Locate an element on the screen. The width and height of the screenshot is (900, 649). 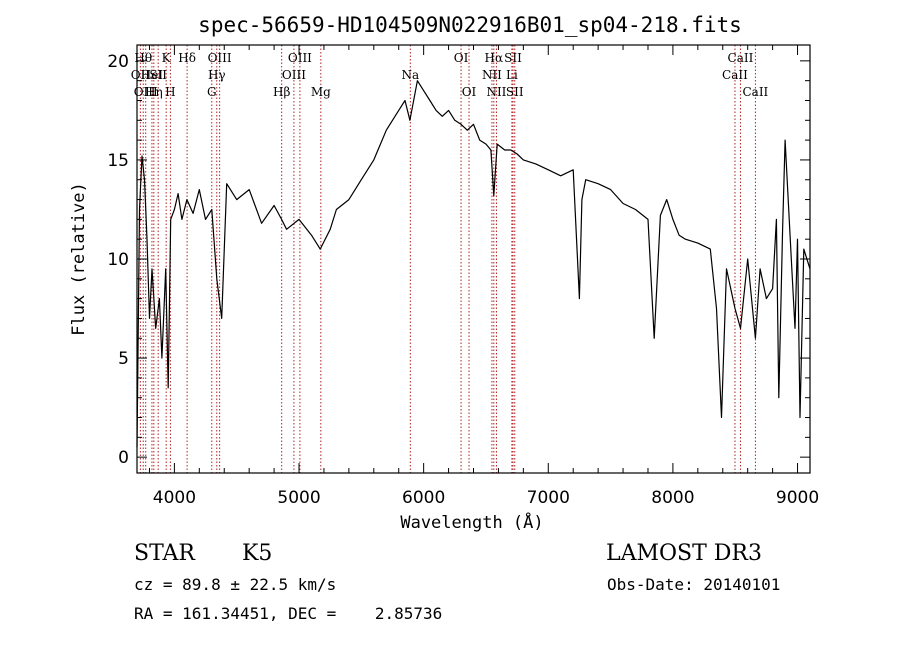
y-tick-label: 15 is located at coordinates (118, 161).